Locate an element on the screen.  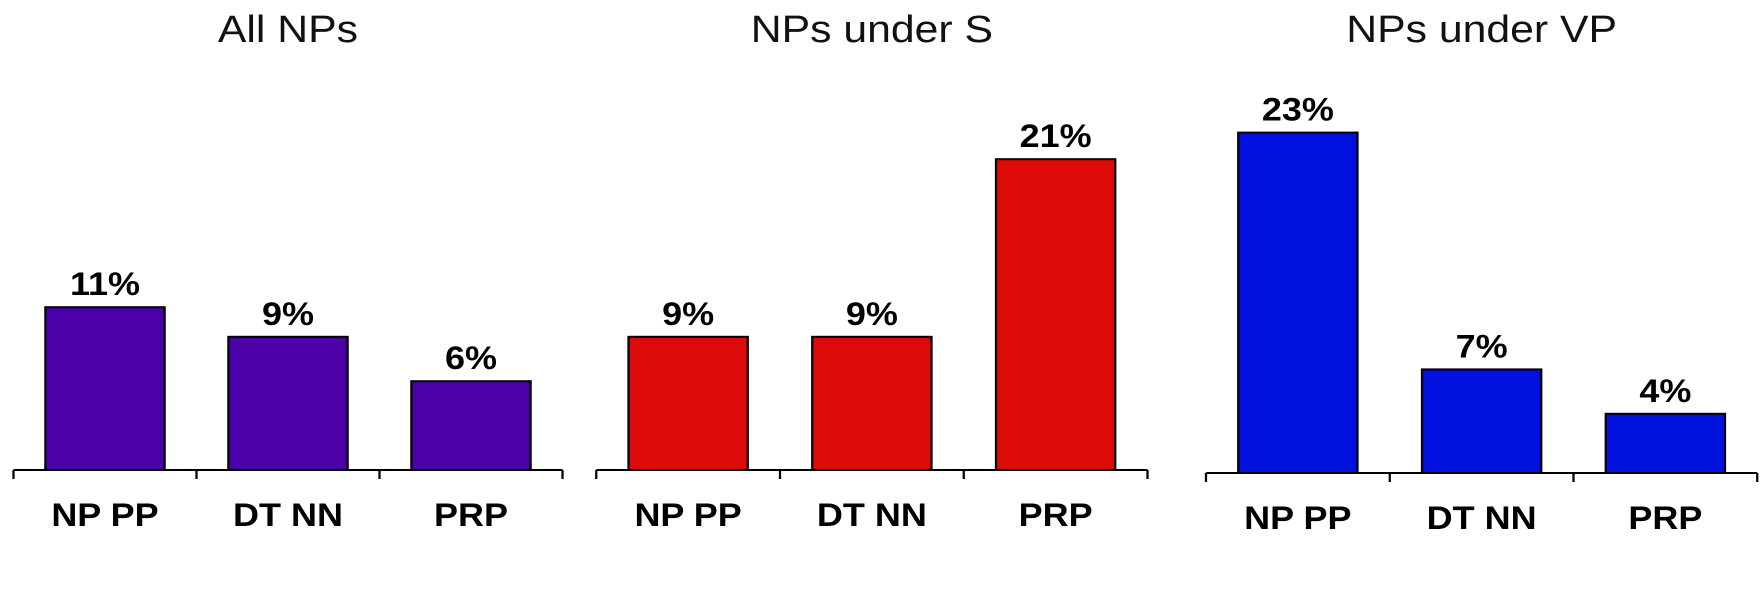
value-label: 7% is located at coordinates (1482, 347).